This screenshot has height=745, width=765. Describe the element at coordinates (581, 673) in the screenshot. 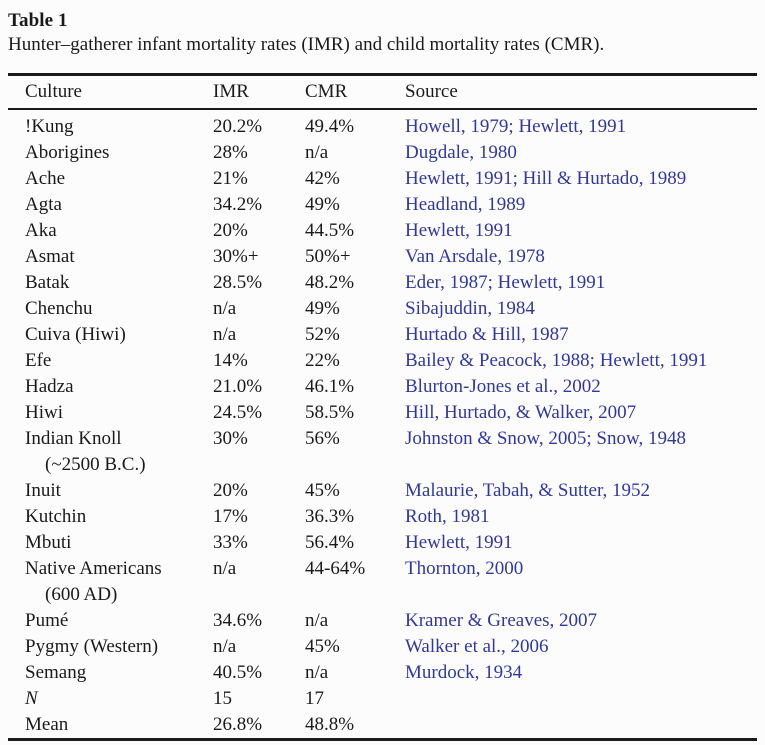

I see `source-cell: Murdock, 1934` at that location.